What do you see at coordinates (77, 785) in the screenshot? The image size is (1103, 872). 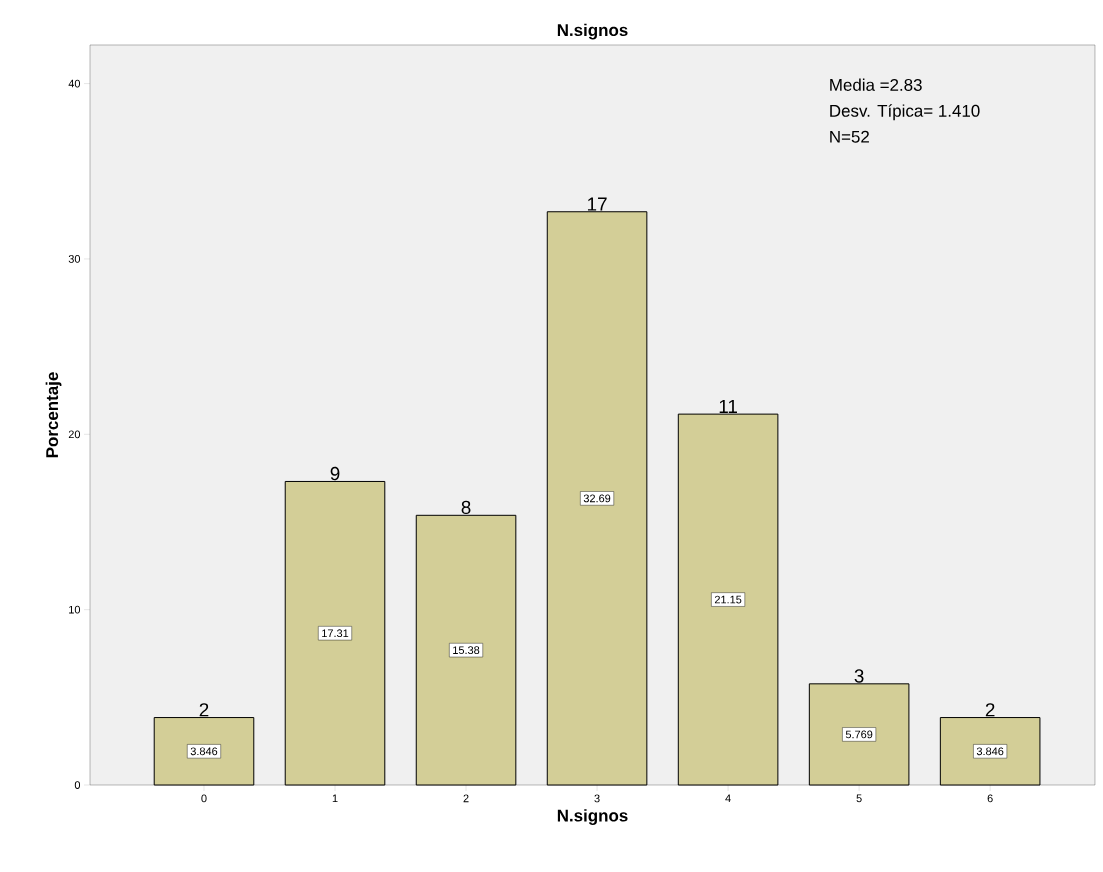 I see `y-tick-label: 0` at bounding box center [77, 785].